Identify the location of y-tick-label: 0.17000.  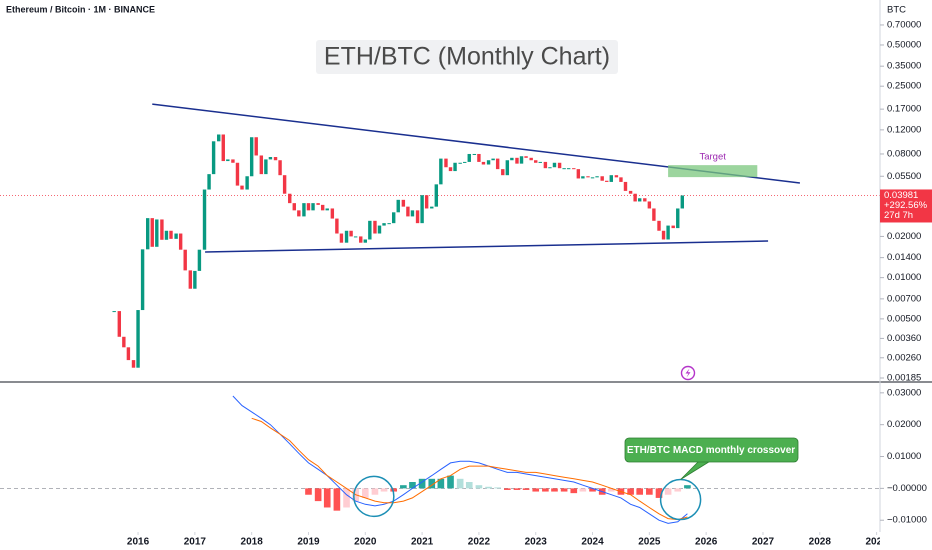
(904, 109).